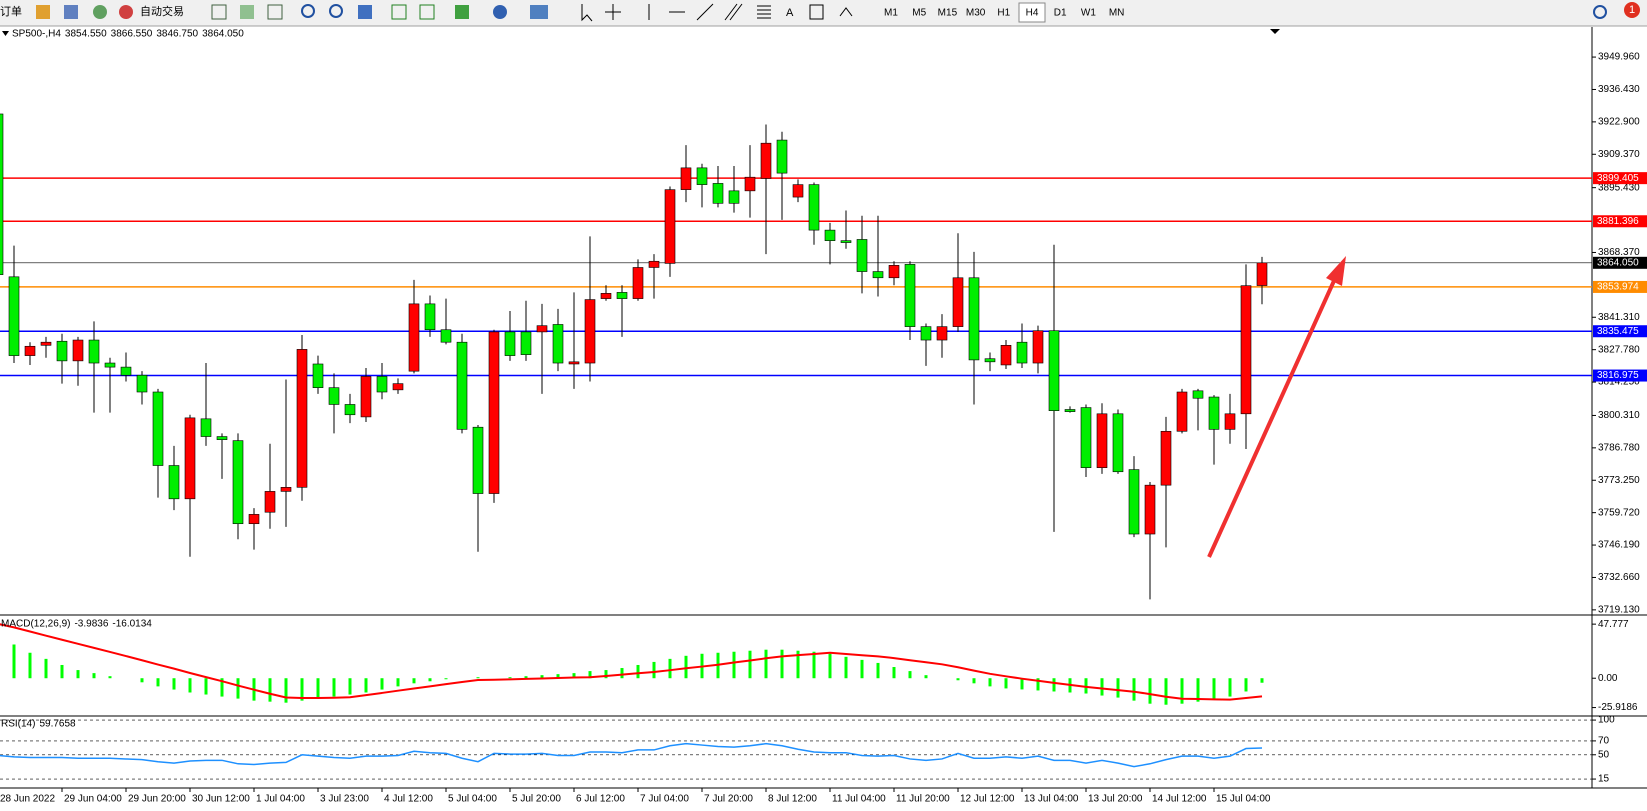 The image size is (1647, 811). I want to click on trendline-tool, so click(705, 12).